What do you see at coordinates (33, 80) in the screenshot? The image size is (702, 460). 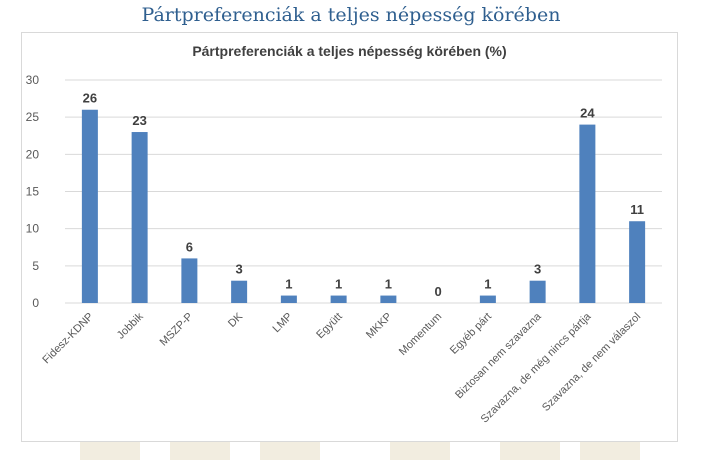 I see `y-tick-label: 30` at bounding box center [33, 80].